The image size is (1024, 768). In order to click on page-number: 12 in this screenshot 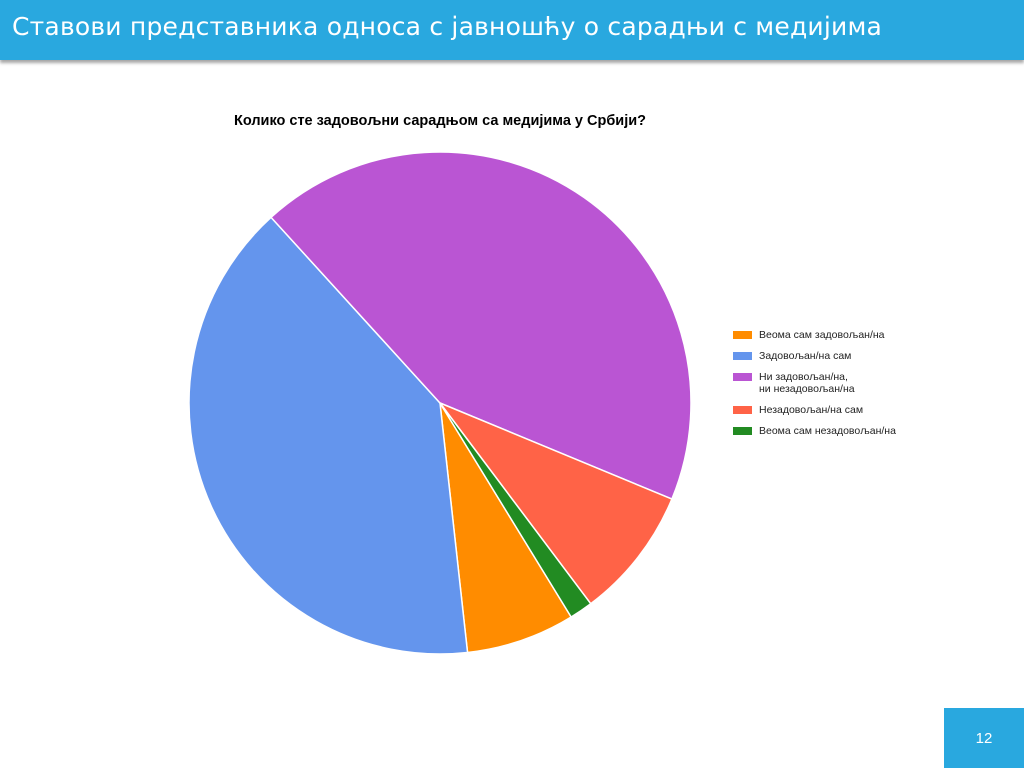, I will do `click(984, 738)`.